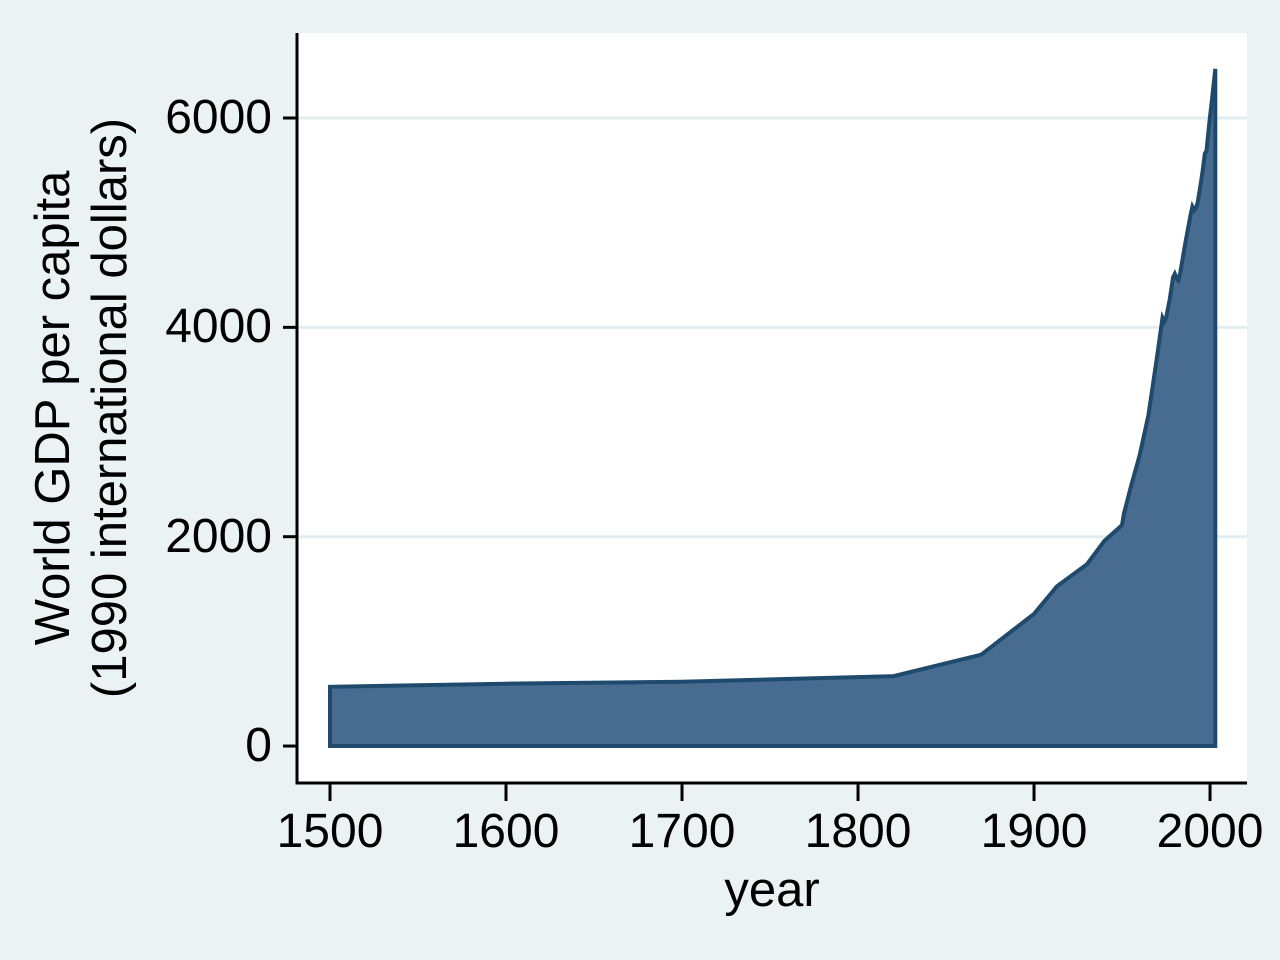 The image size is (1280, 960). I want to click on y-tick-label-2000: 2000, so click(218, 536).